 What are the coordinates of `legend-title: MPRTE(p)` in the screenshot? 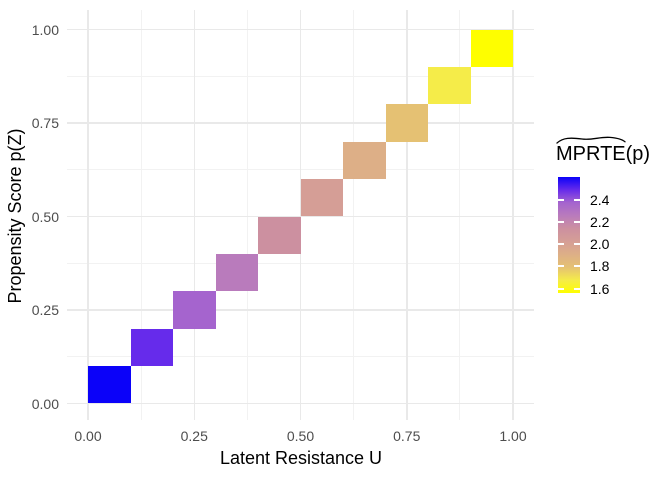 It's located at (603, 150).